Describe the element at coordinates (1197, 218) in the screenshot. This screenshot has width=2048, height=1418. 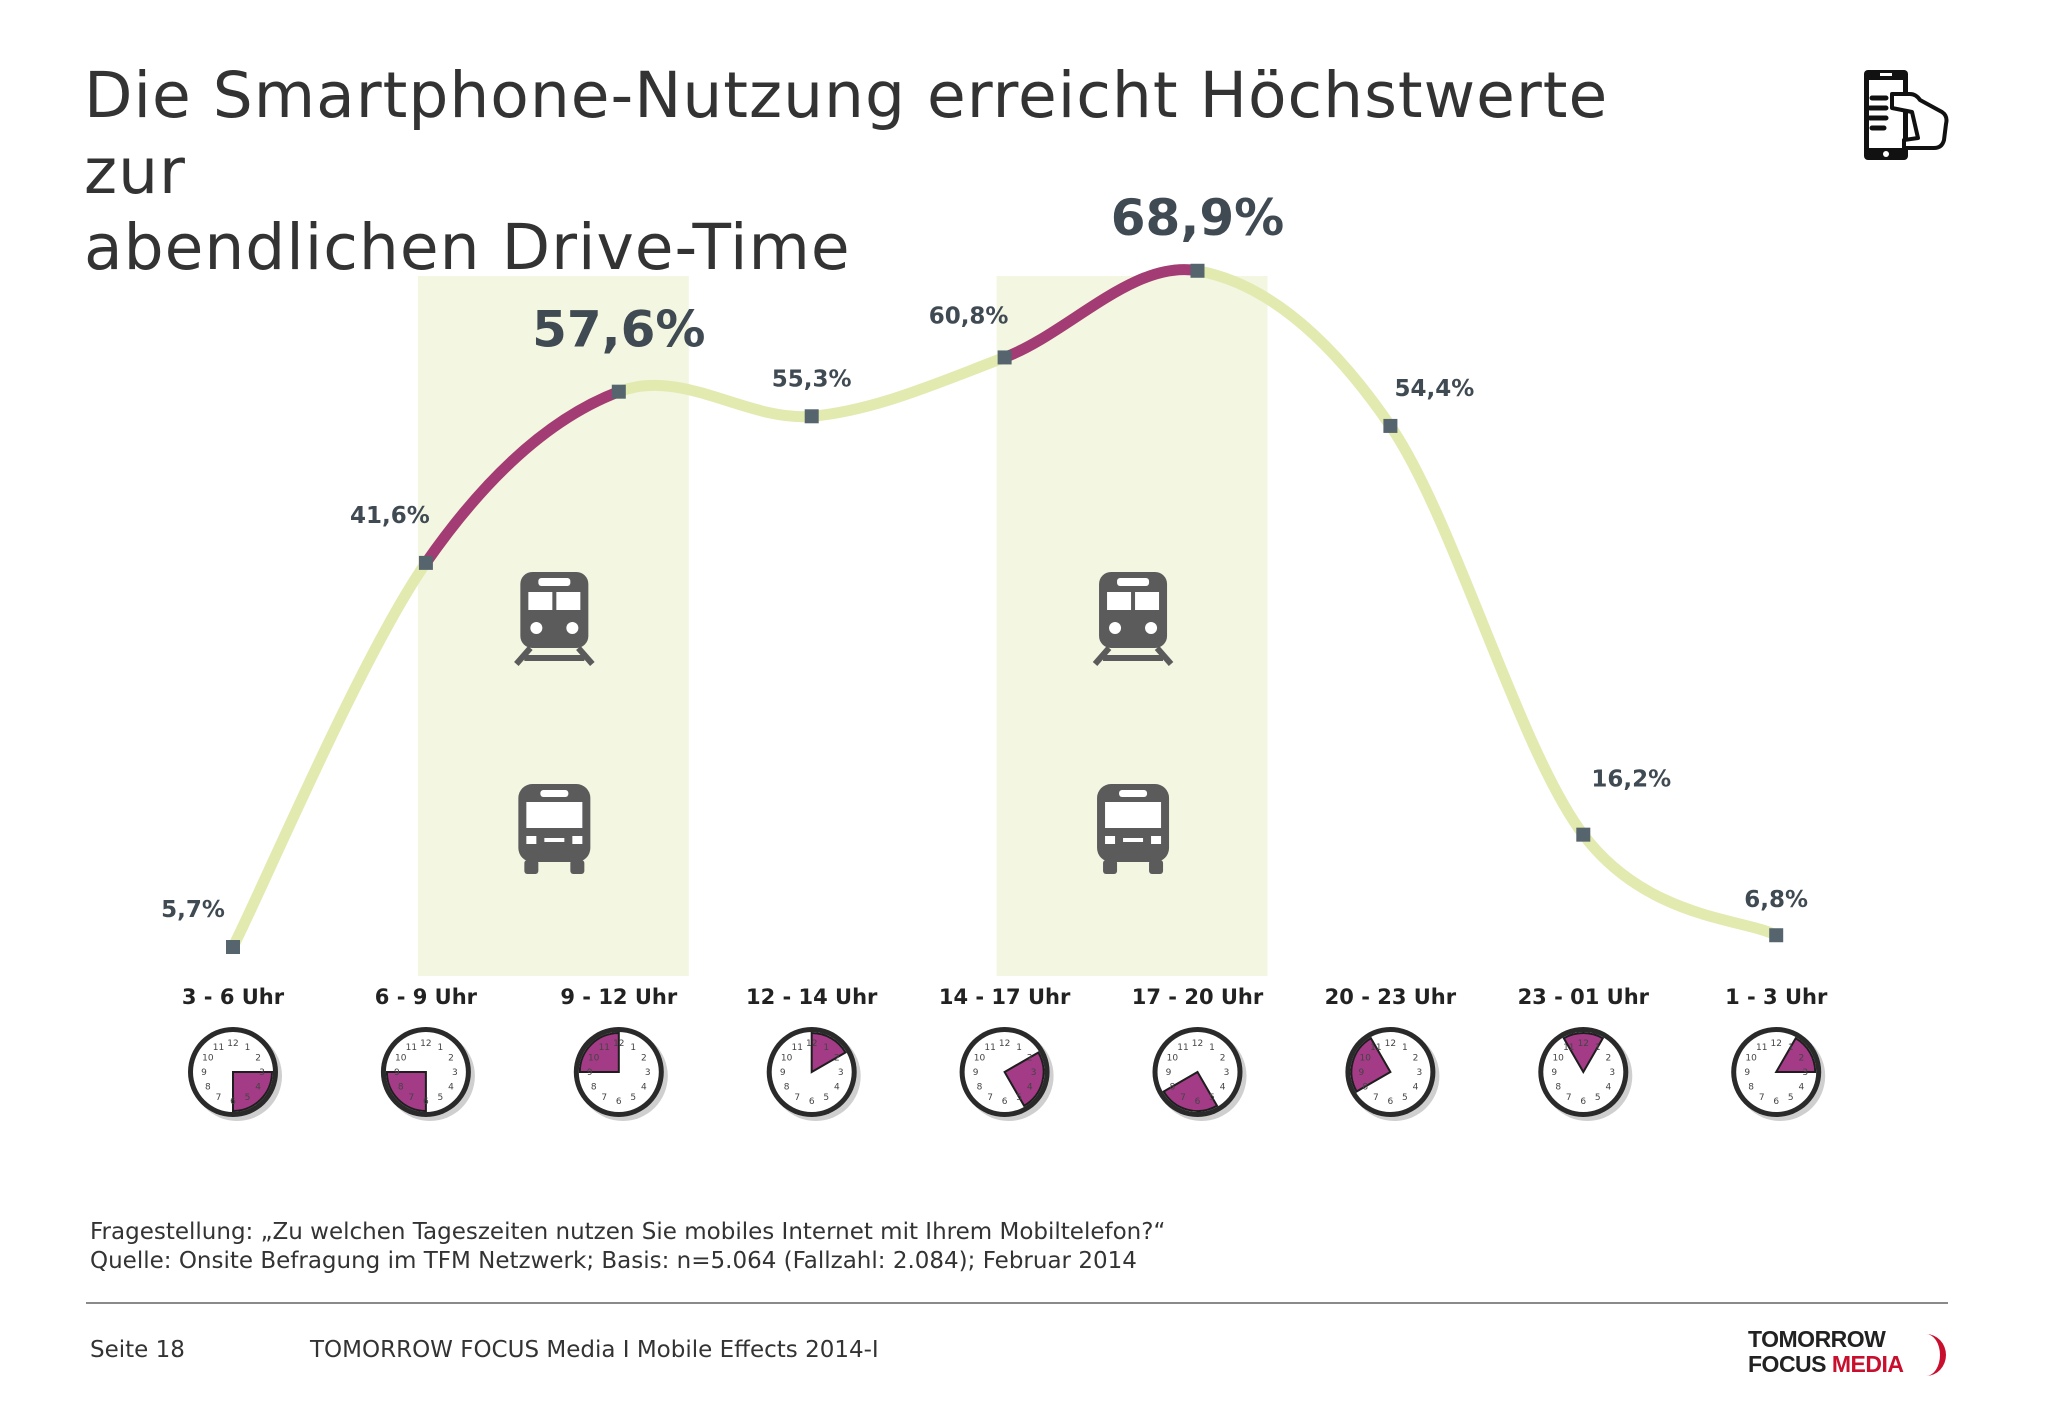
I see `peak-value-label: 68,9%` at that location.